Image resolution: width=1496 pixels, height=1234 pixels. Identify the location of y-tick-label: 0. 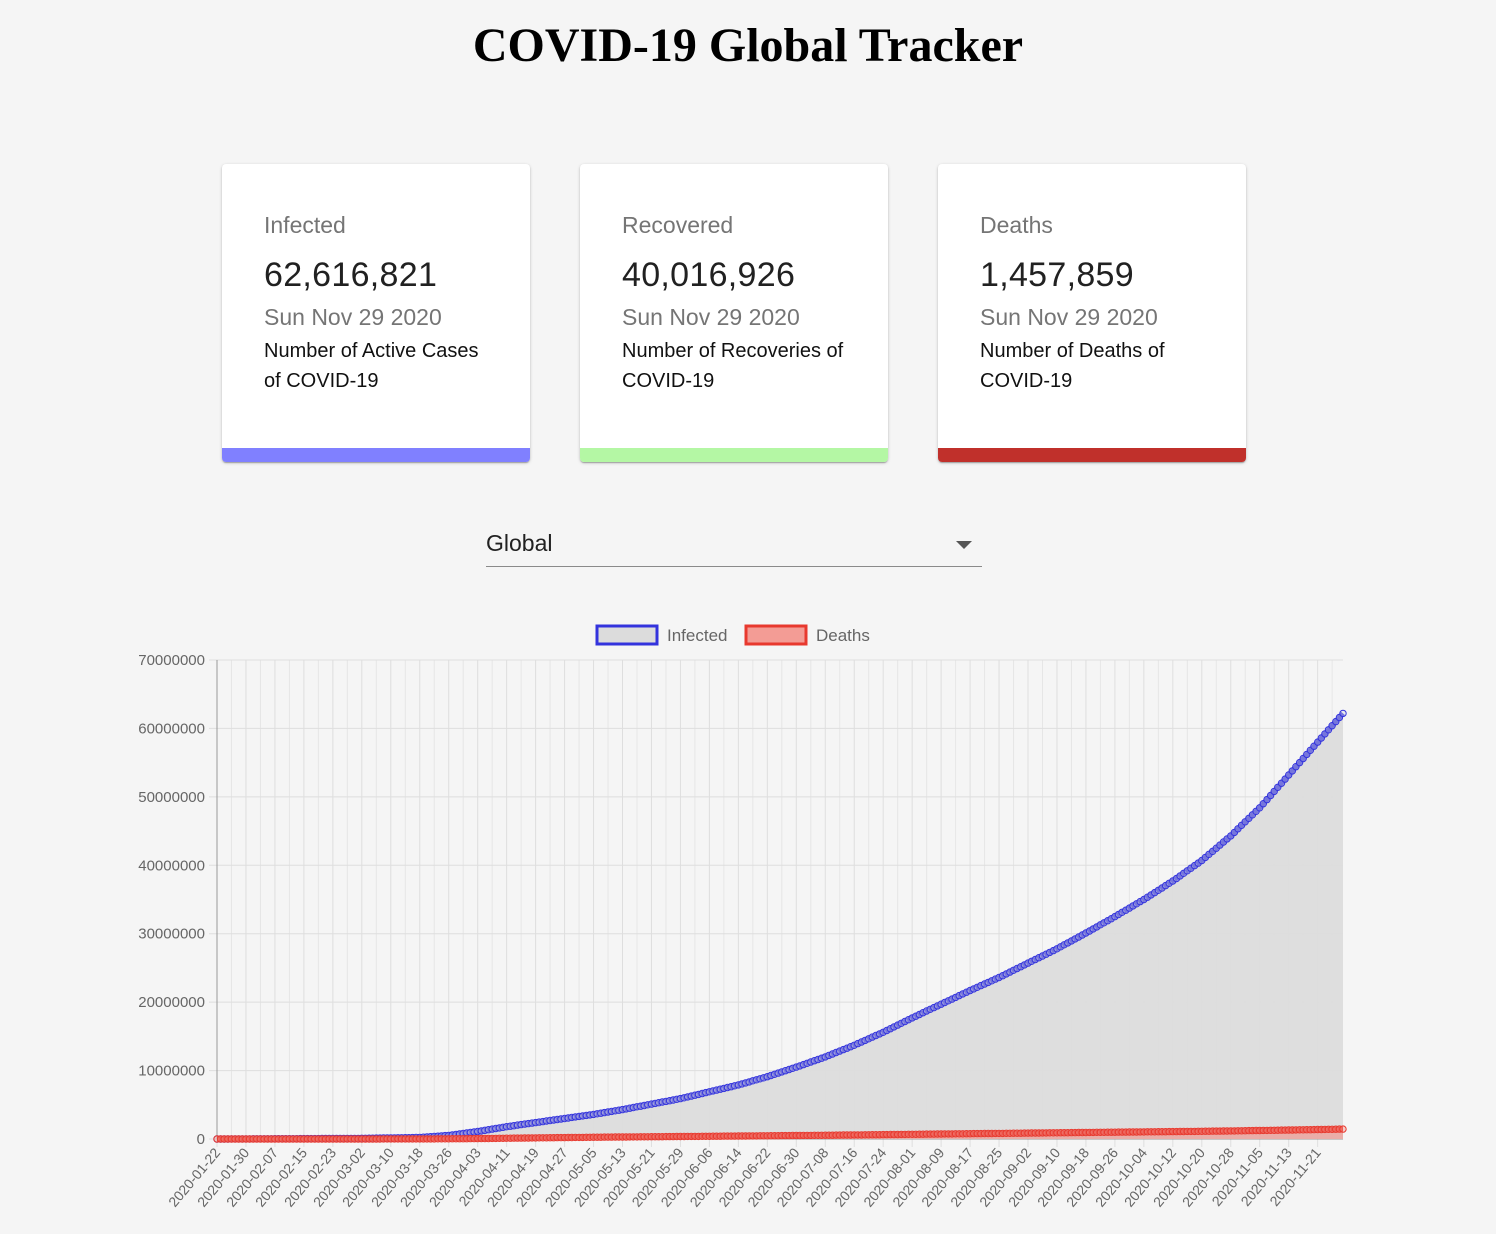
(201, 1139).